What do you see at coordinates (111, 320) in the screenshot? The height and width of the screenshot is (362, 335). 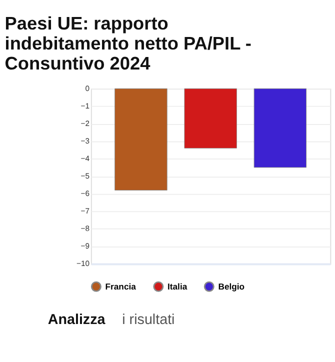 I see `text: Analizza i risultati` at bounding box center [111, 320].